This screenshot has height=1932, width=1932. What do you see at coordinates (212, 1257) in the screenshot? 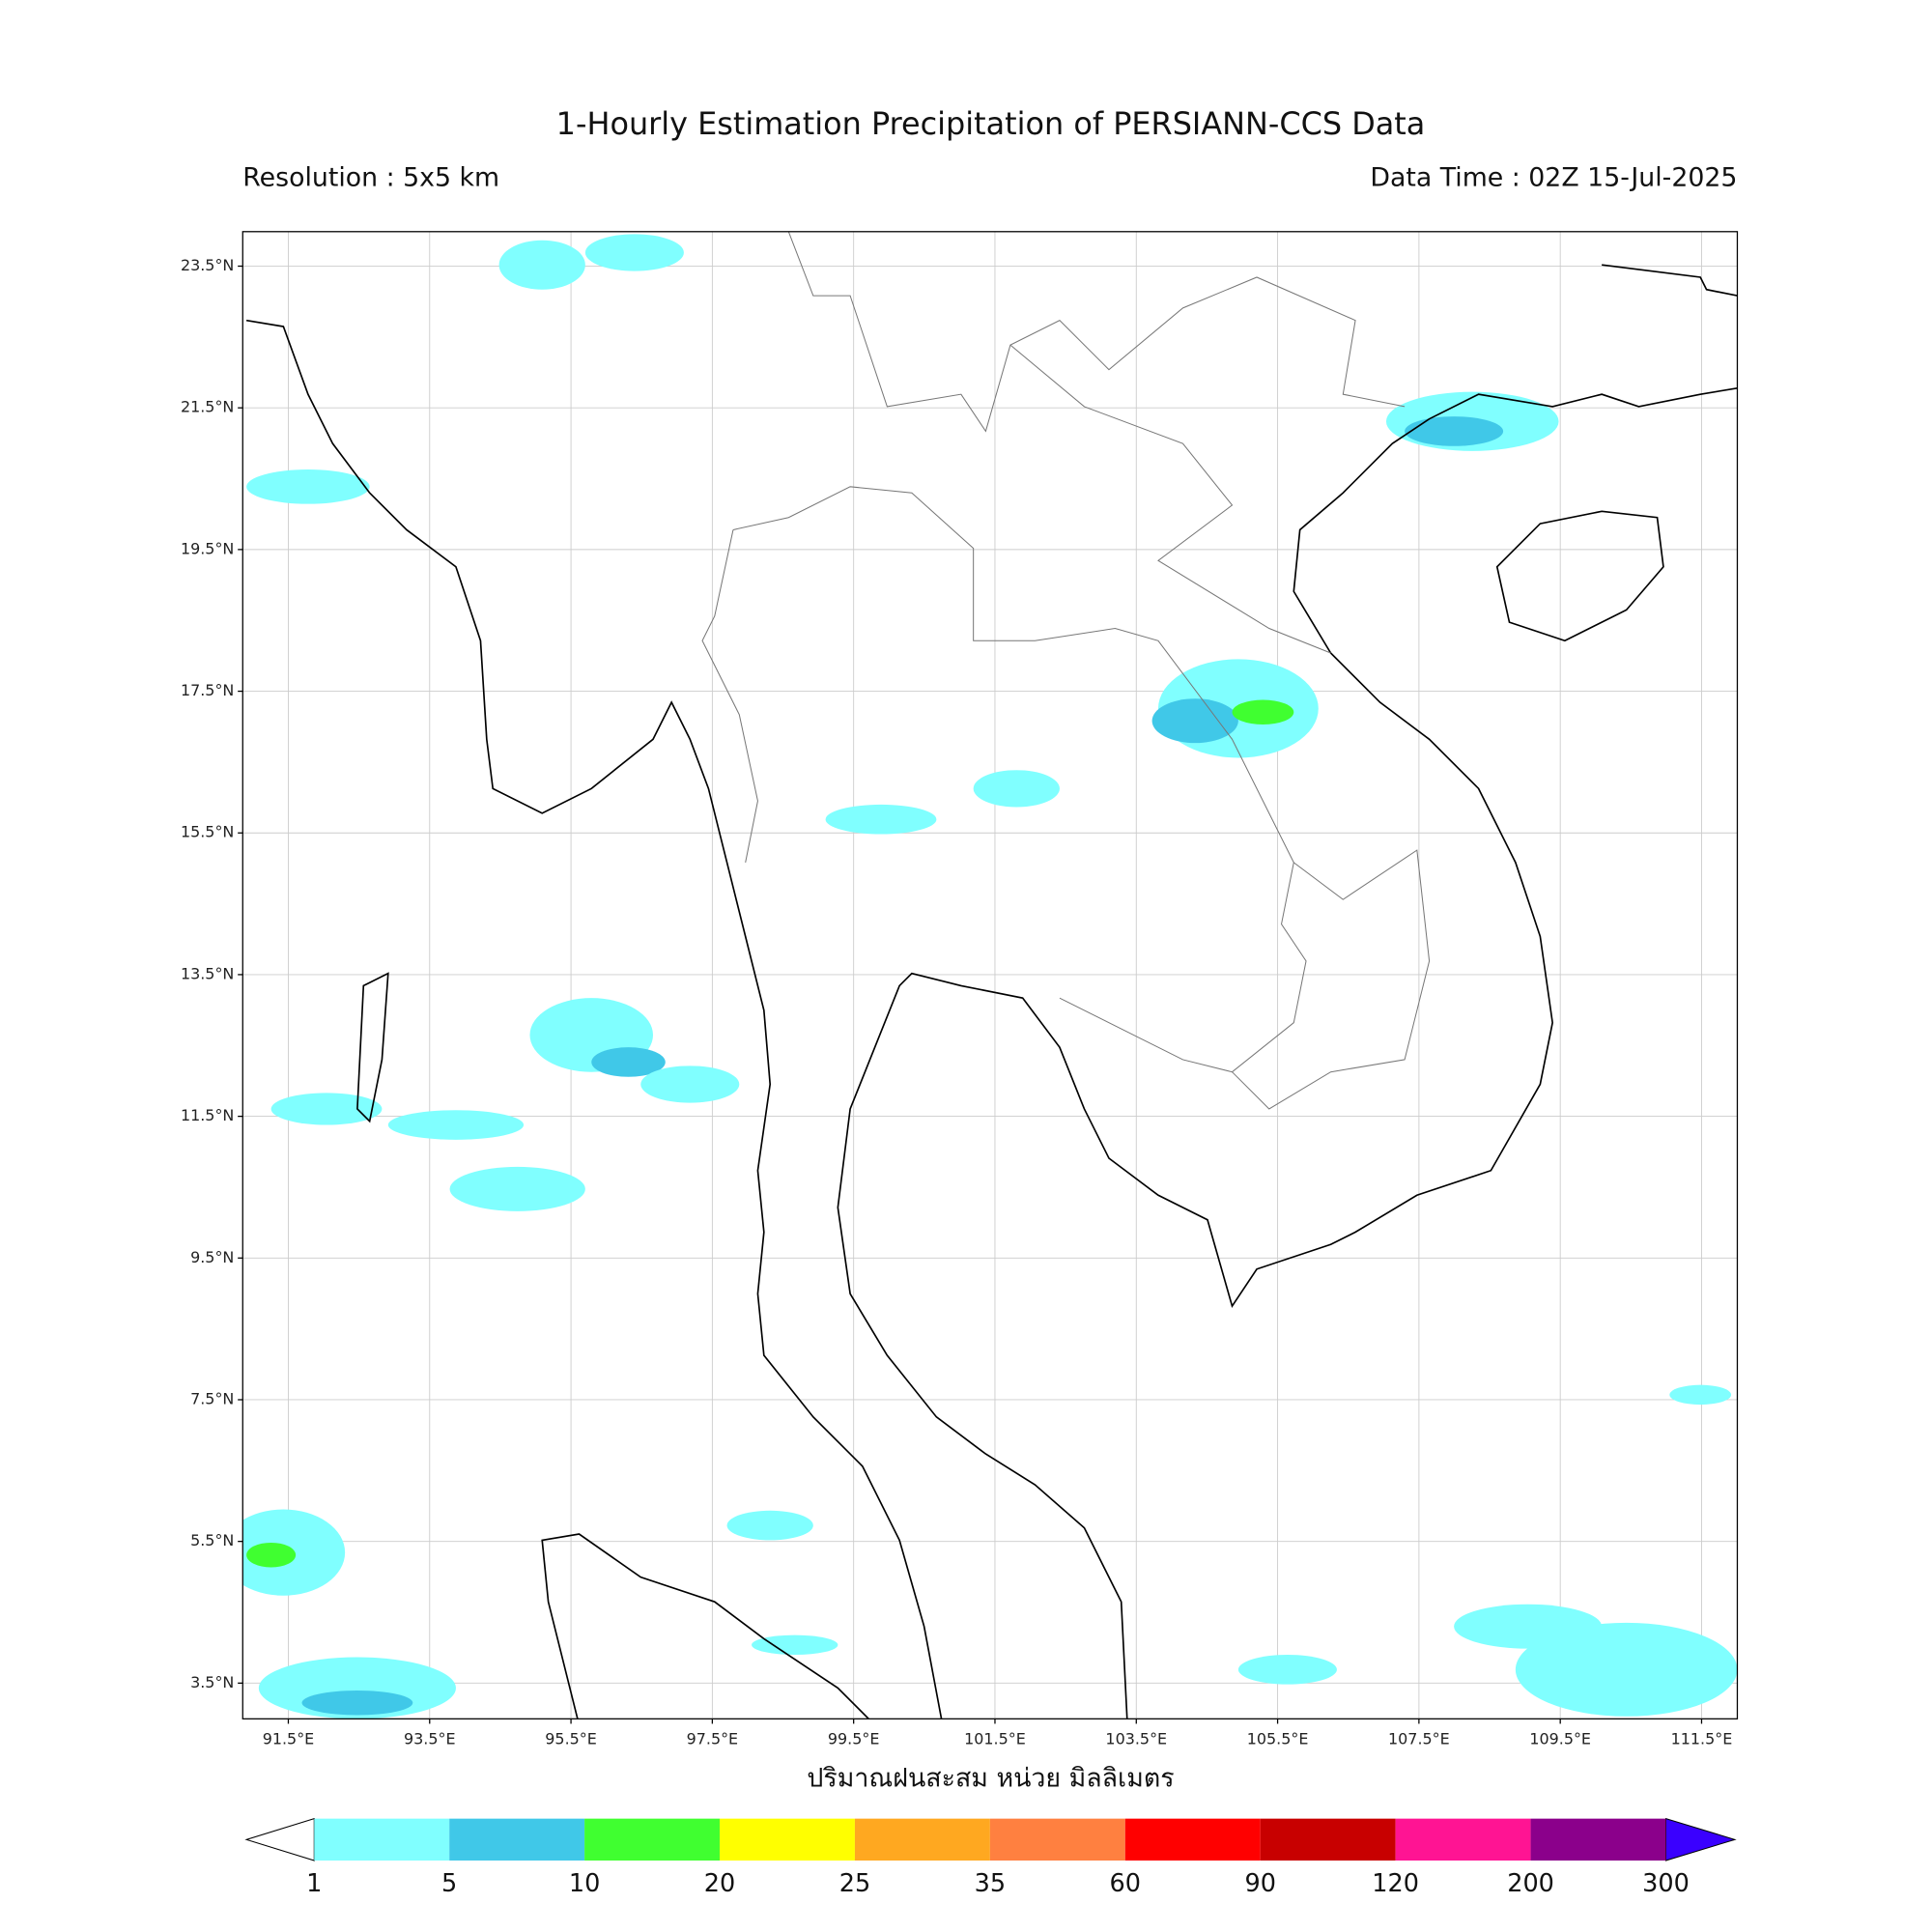
I see `lat-tick-label: 9.5°N` at bounding box center [212, 1257].